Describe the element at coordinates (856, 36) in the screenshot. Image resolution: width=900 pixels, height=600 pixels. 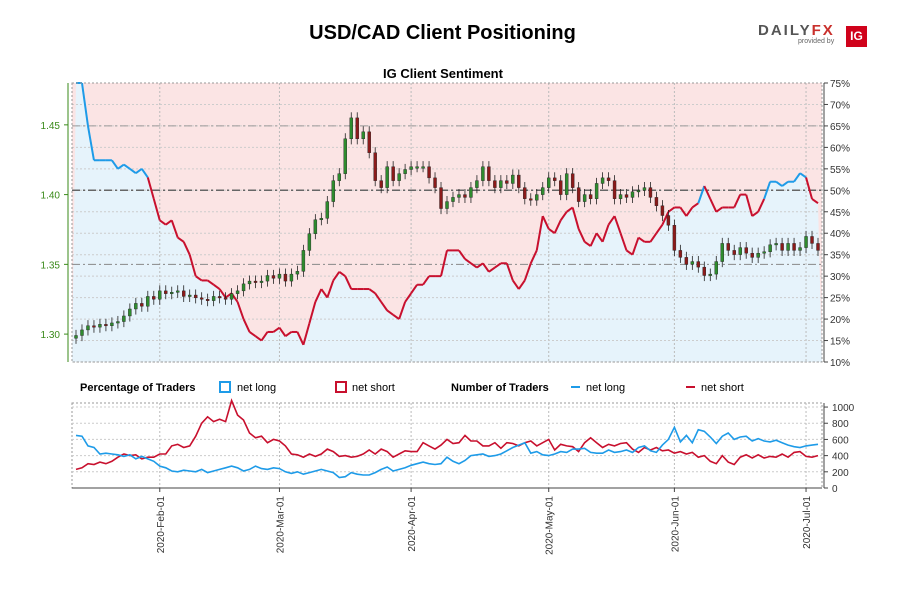
I see `ig-logo-icon: IG` at that location.